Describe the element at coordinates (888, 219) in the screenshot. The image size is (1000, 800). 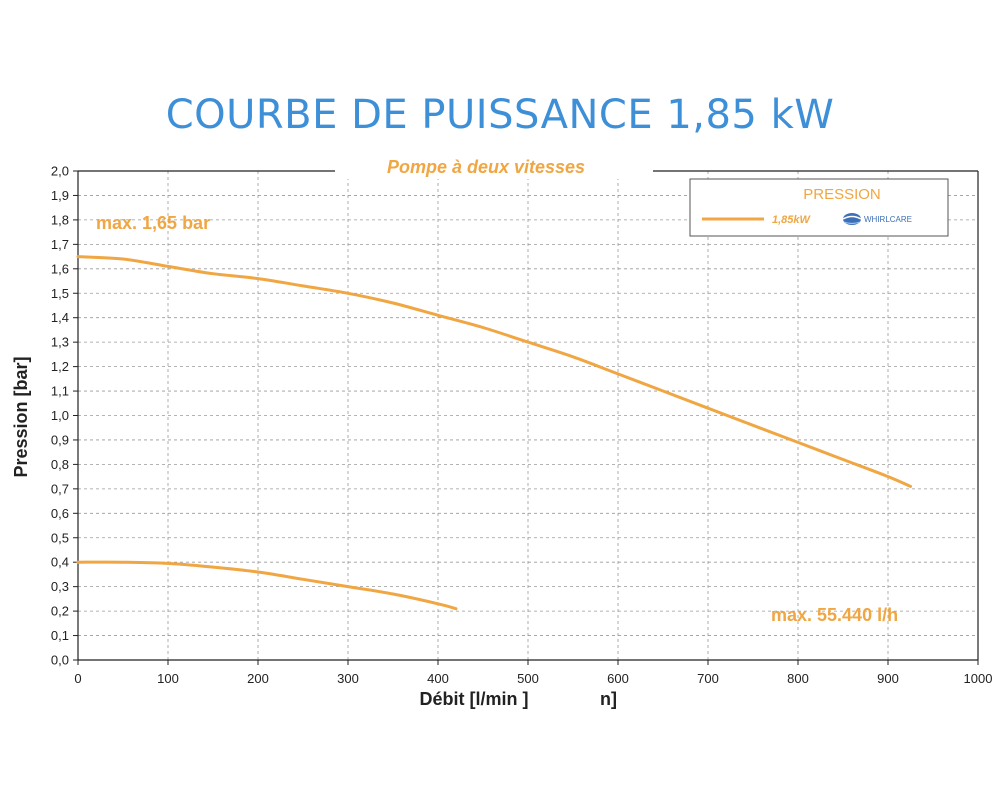
I see `legend-brand: WHIRLCARE` at that location.